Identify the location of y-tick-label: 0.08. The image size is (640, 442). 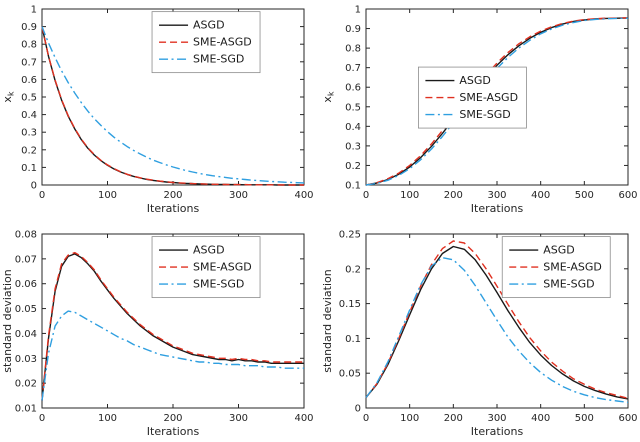
(26, 235).